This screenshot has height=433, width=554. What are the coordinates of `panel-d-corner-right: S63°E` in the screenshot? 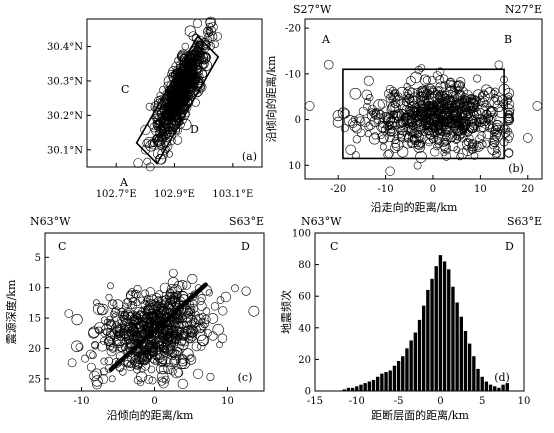 It's located at (524, 221).